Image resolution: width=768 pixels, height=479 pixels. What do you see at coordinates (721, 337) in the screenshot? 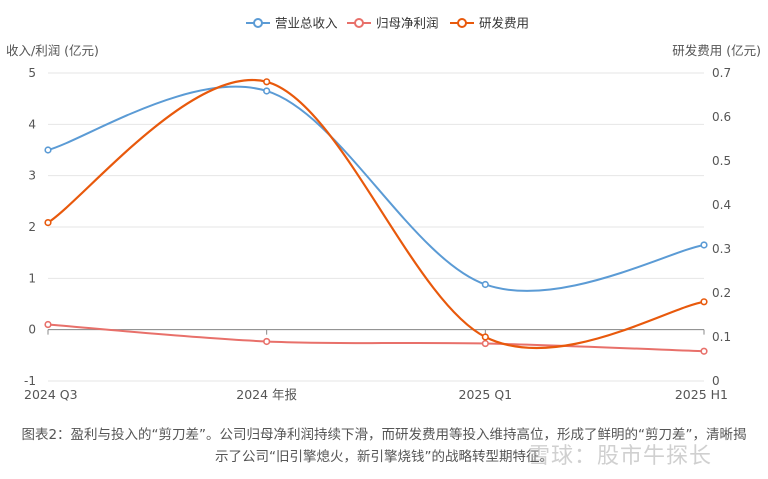
I see `y-tick-label-right: 0.1` at bounding box center [721, 337].